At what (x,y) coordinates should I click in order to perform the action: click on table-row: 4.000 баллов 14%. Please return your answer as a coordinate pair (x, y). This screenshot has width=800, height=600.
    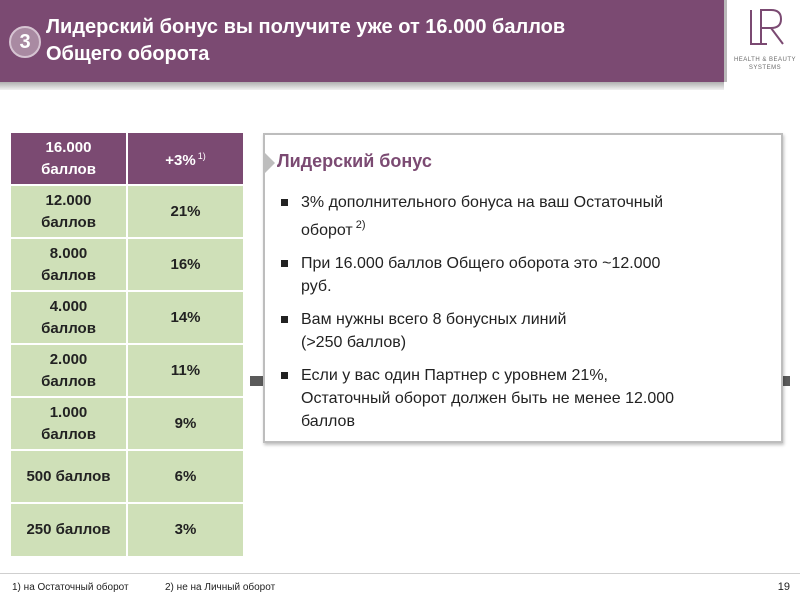
    Looking at the image, I should click on (127, 317).